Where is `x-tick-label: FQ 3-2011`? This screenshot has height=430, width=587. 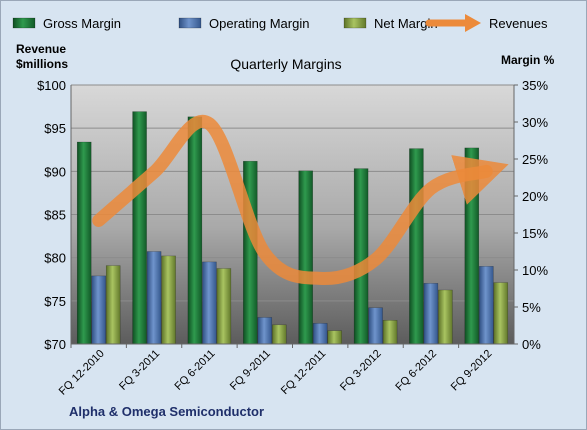 x-tick-label: FQ 3-2011 is located at coordinates (139, 370).